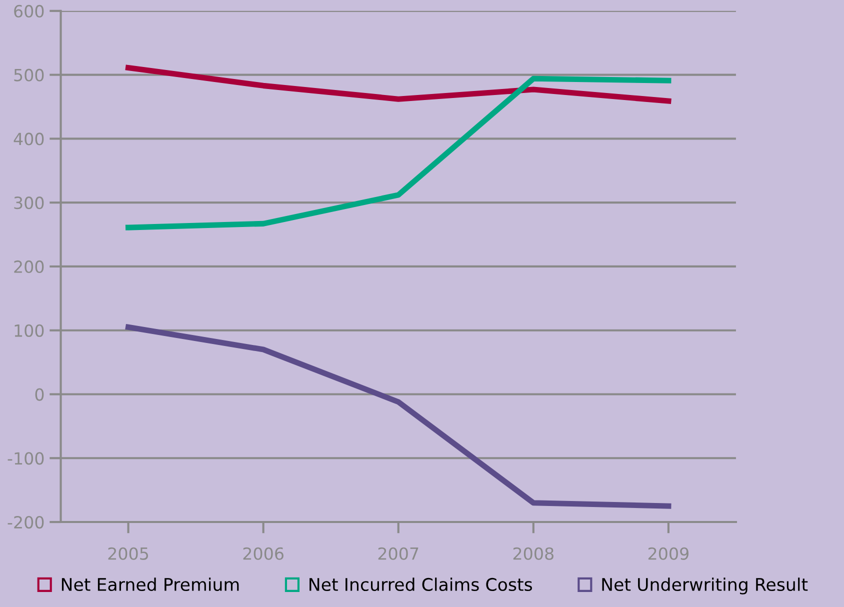 This screenshot has width=844, height=607. Describe the element at coordinates (26, 458) in the screenshot. I see `y-tick-label: -100` at that location.